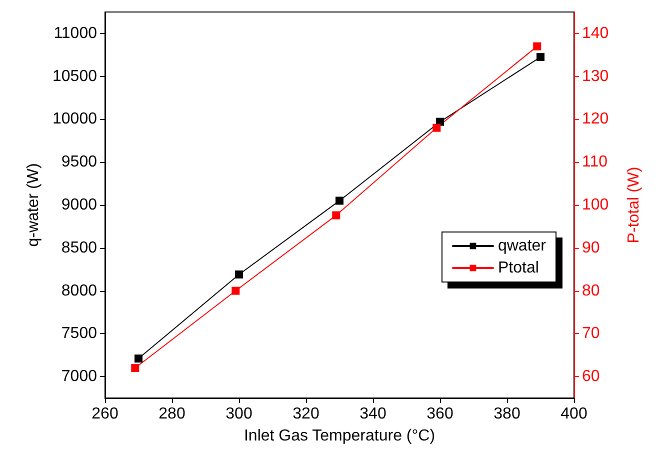  What do you see at coordinates (634, 205) in the screenshot?
I see `y2-axis-title: P-total (W)` at bounding box center [634, 205].